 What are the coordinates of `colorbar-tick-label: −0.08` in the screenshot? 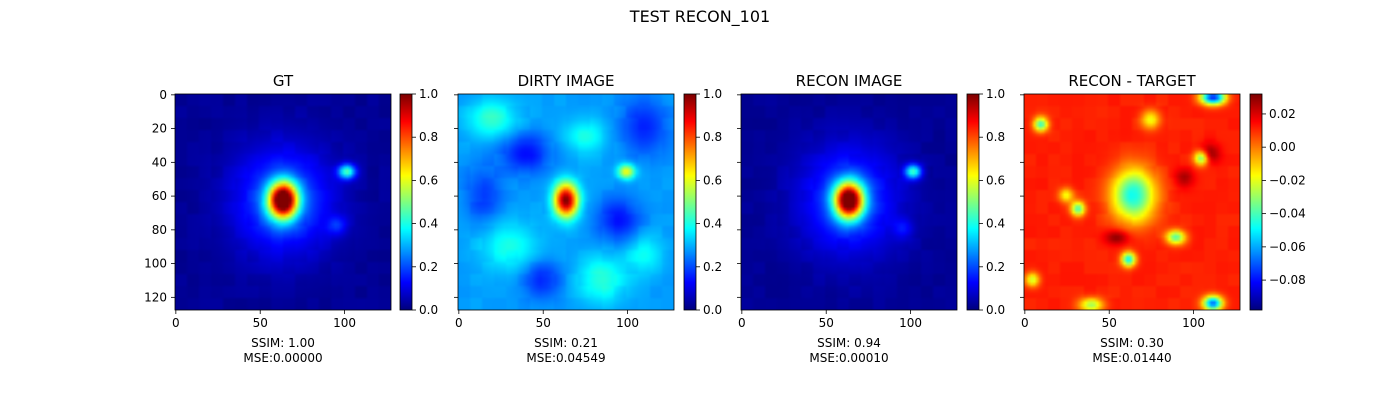 It's located at (1287, 280).